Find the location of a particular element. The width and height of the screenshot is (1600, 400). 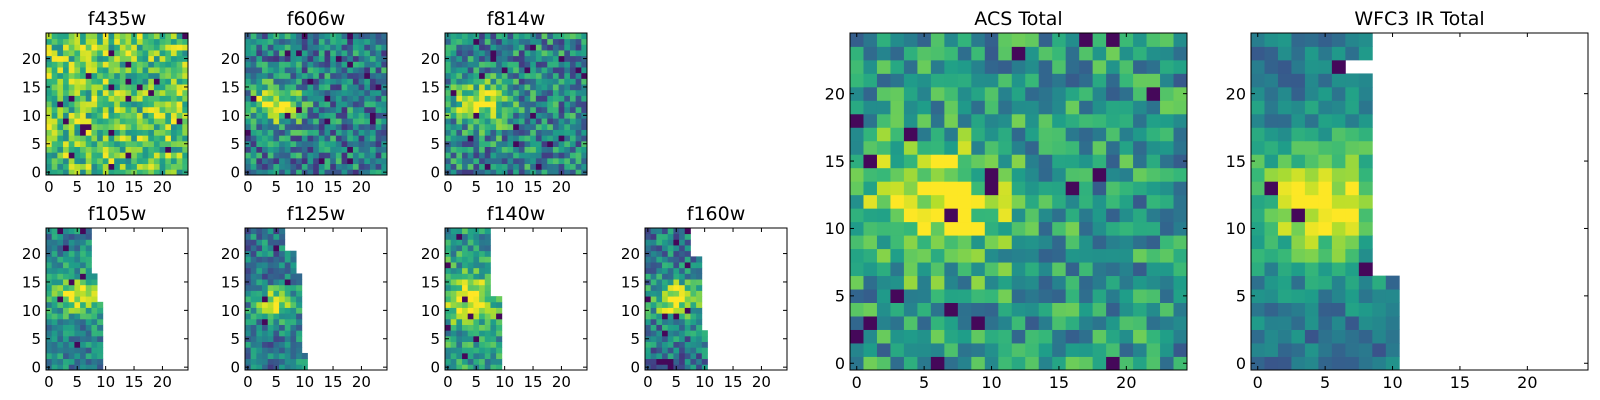

x-tick-label: 15 is located at coordinates (532, 382).